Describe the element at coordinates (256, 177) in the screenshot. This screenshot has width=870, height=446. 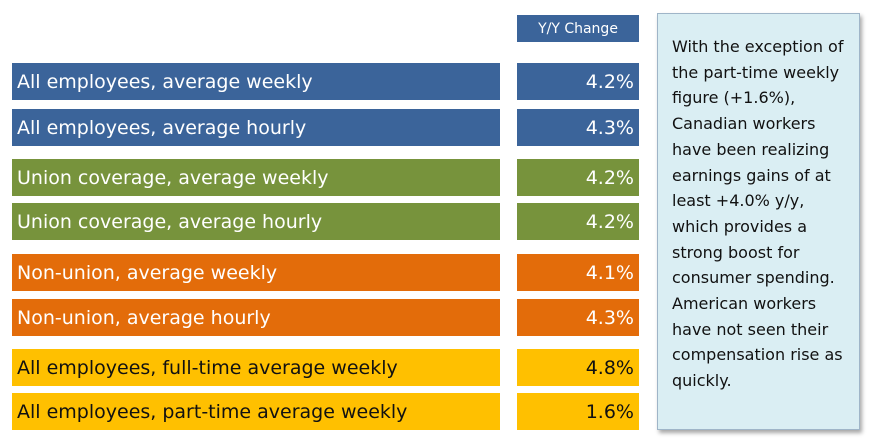
I see `row-label: Union coverage, average weekly` at that location.